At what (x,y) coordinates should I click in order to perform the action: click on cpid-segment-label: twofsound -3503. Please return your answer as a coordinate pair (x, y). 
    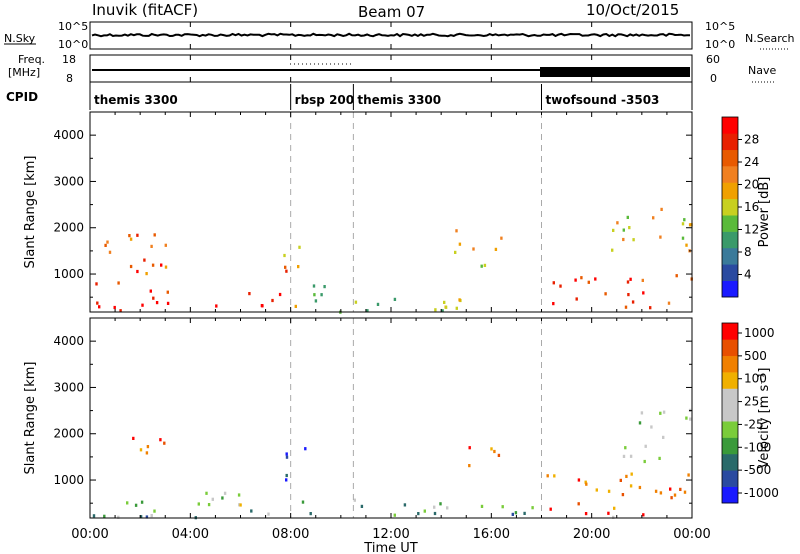
    Looking at the image, I should click on (603, 100).